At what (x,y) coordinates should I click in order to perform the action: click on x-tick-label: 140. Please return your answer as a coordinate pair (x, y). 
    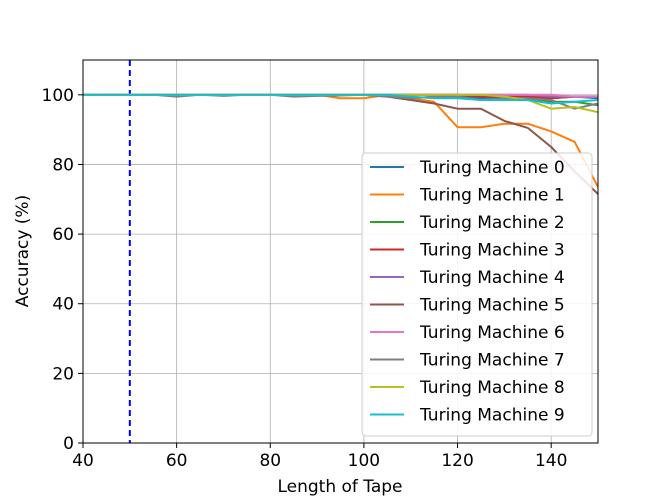
    Looking at the image, I should click on (551, 461).